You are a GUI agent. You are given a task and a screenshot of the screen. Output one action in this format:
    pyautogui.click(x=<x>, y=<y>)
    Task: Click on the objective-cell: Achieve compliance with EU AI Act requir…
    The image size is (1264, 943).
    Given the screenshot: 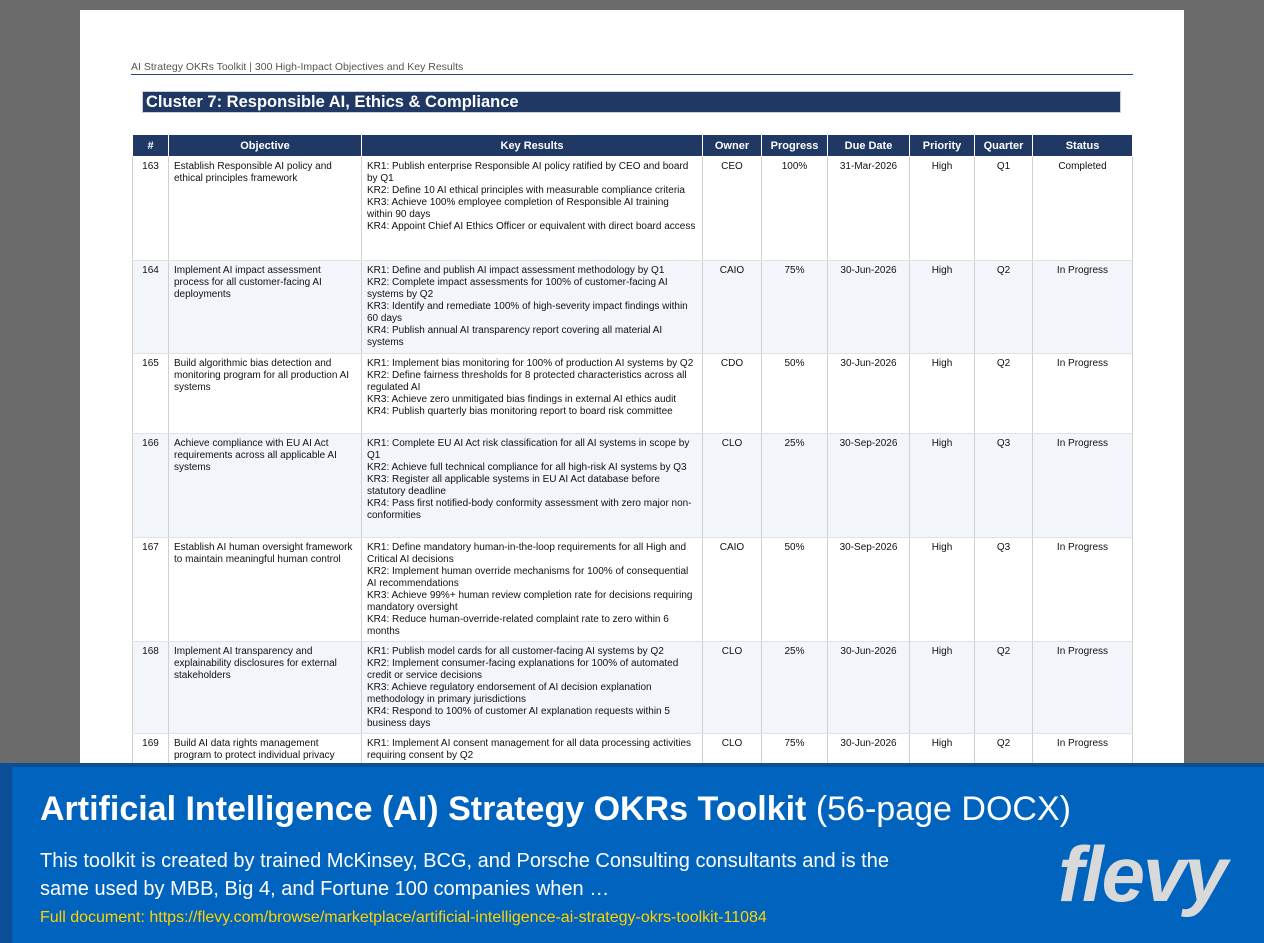 What is the action you would take?
    pyautogui.click(x=265, y=485)
    